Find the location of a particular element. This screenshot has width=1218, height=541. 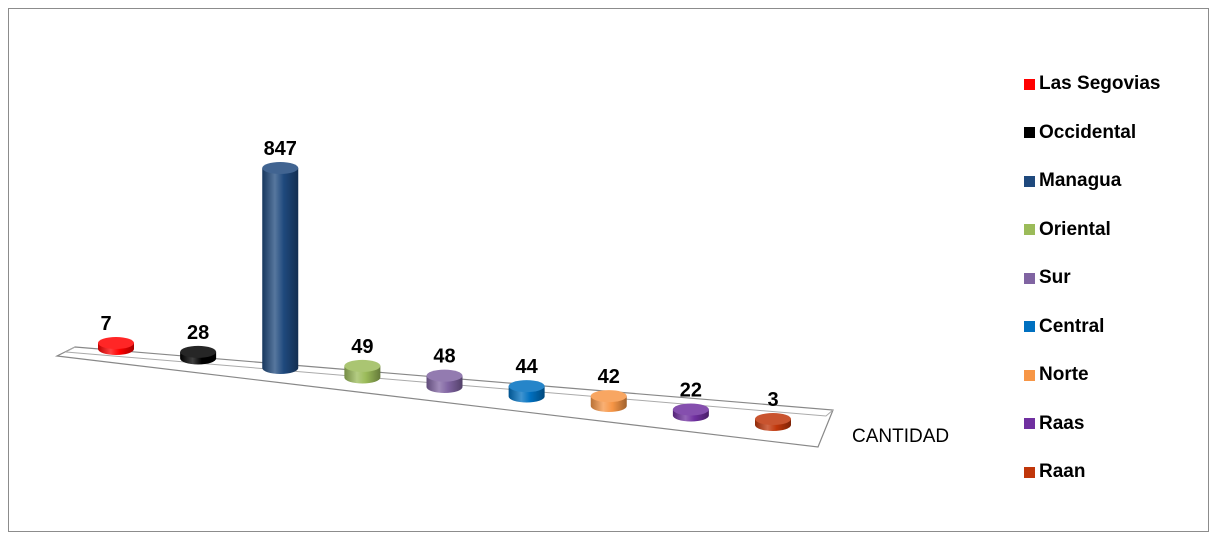

legend-item: Las Segovias is located at coordinates (1092, 84).